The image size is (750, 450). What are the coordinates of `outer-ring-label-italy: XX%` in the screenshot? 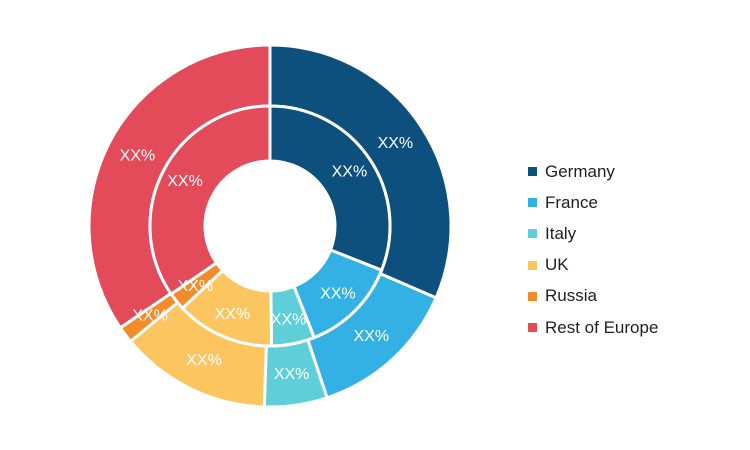 It's located at (292, 374).